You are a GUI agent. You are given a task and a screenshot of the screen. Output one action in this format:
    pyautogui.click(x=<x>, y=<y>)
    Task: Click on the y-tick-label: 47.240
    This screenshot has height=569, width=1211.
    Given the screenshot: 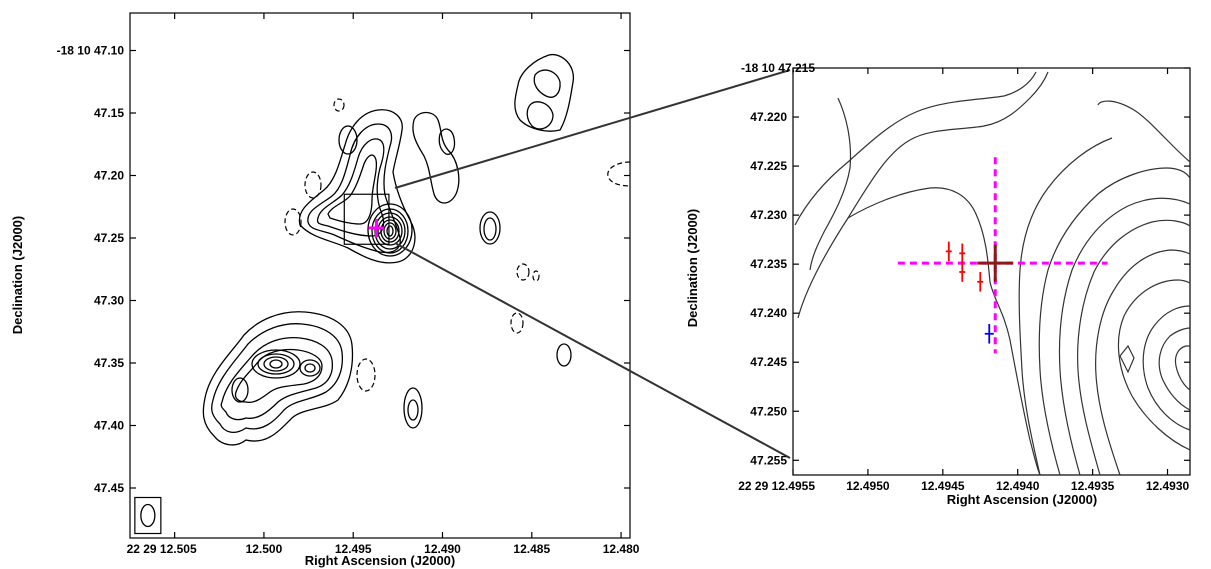 What is the action you would take?
    pyautogui.click(x=768, y=313)
    